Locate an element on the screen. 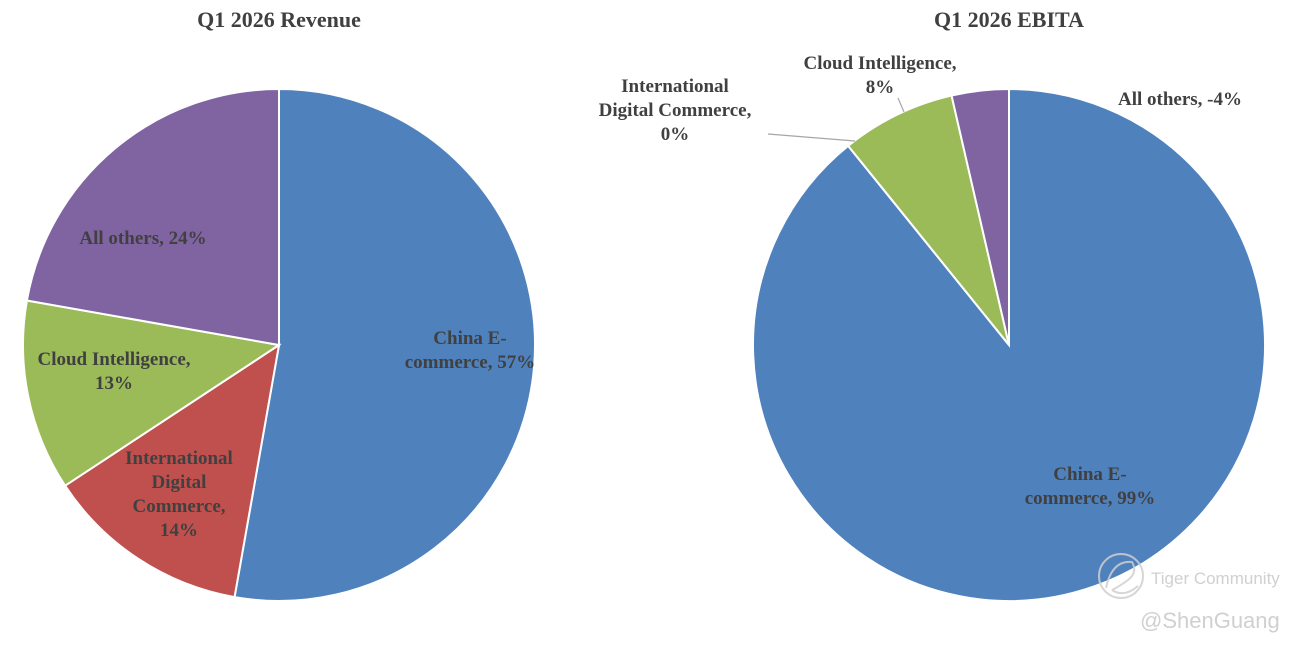 The image size is (1311, 650). tiger-logo-icon is located at coordinates (1121, 576).